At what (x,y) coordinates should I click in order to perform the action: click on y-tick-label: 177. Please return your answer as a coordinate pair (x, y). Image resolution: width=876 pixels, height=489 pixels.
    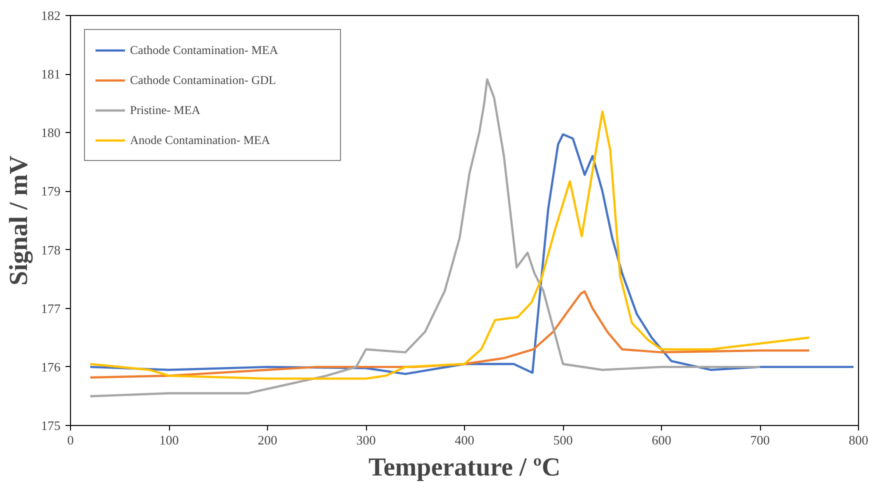
    Looking at the image, I should click on (51, 308).